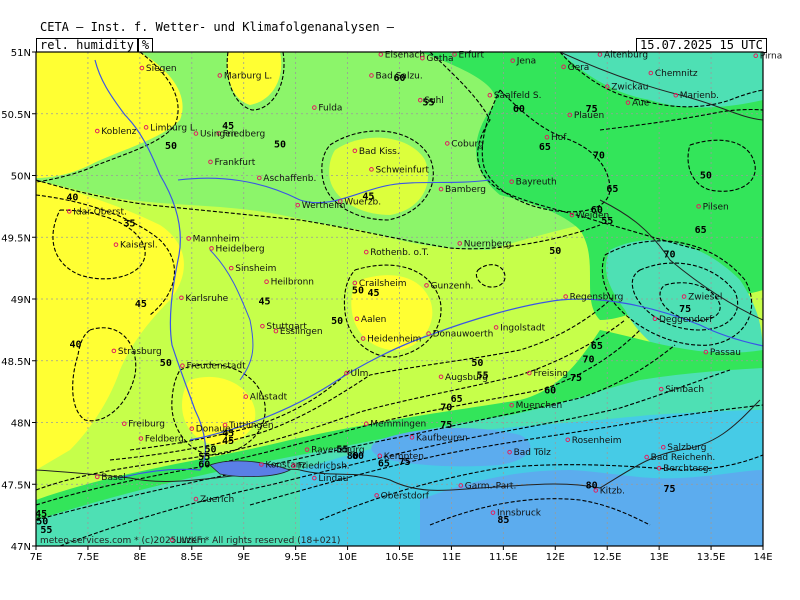 Image resolution: width=800 pixels, height=600 pixels. I want to click on city: Rothenb. o.T., so click(396, 253).